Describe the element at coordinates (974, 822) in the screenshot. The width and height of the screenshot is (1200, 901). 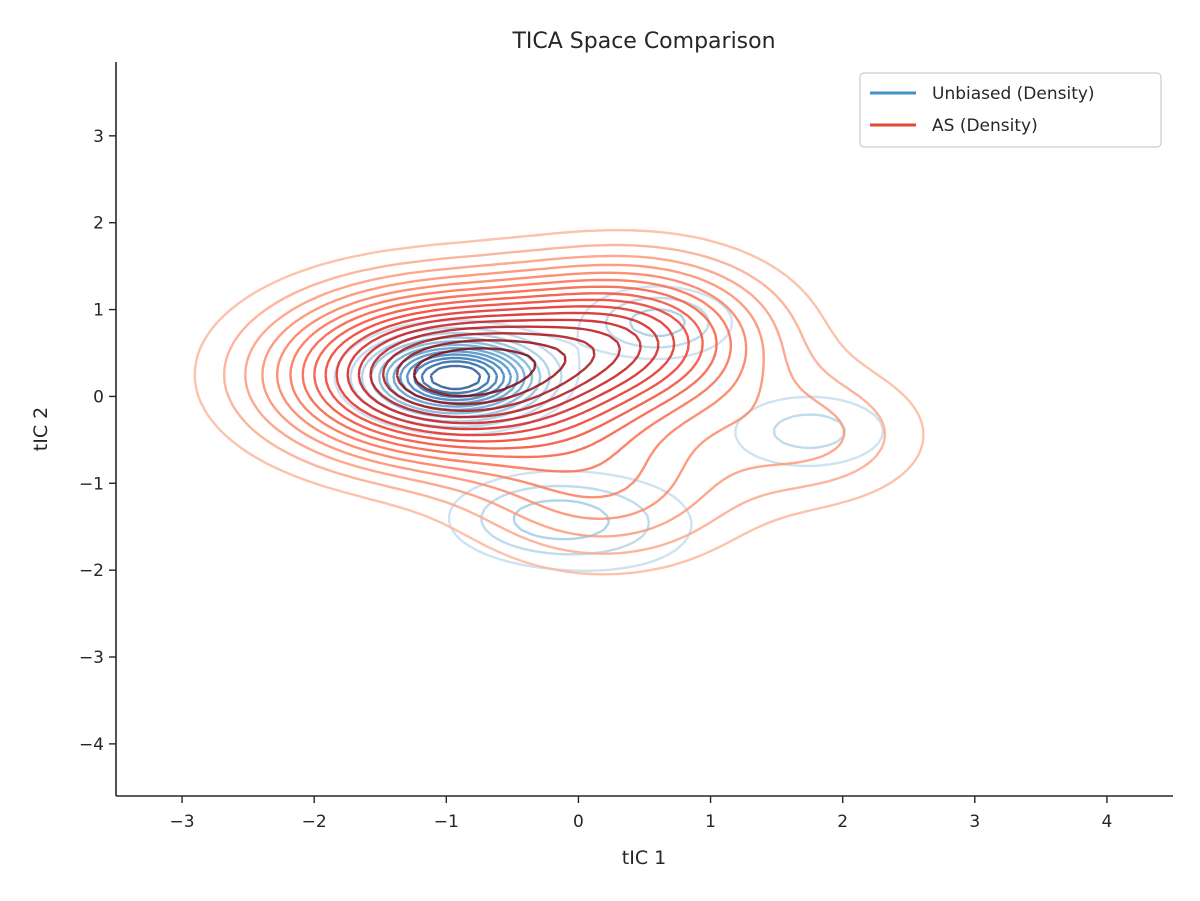
I see `x-tick-label: 3` at that location.